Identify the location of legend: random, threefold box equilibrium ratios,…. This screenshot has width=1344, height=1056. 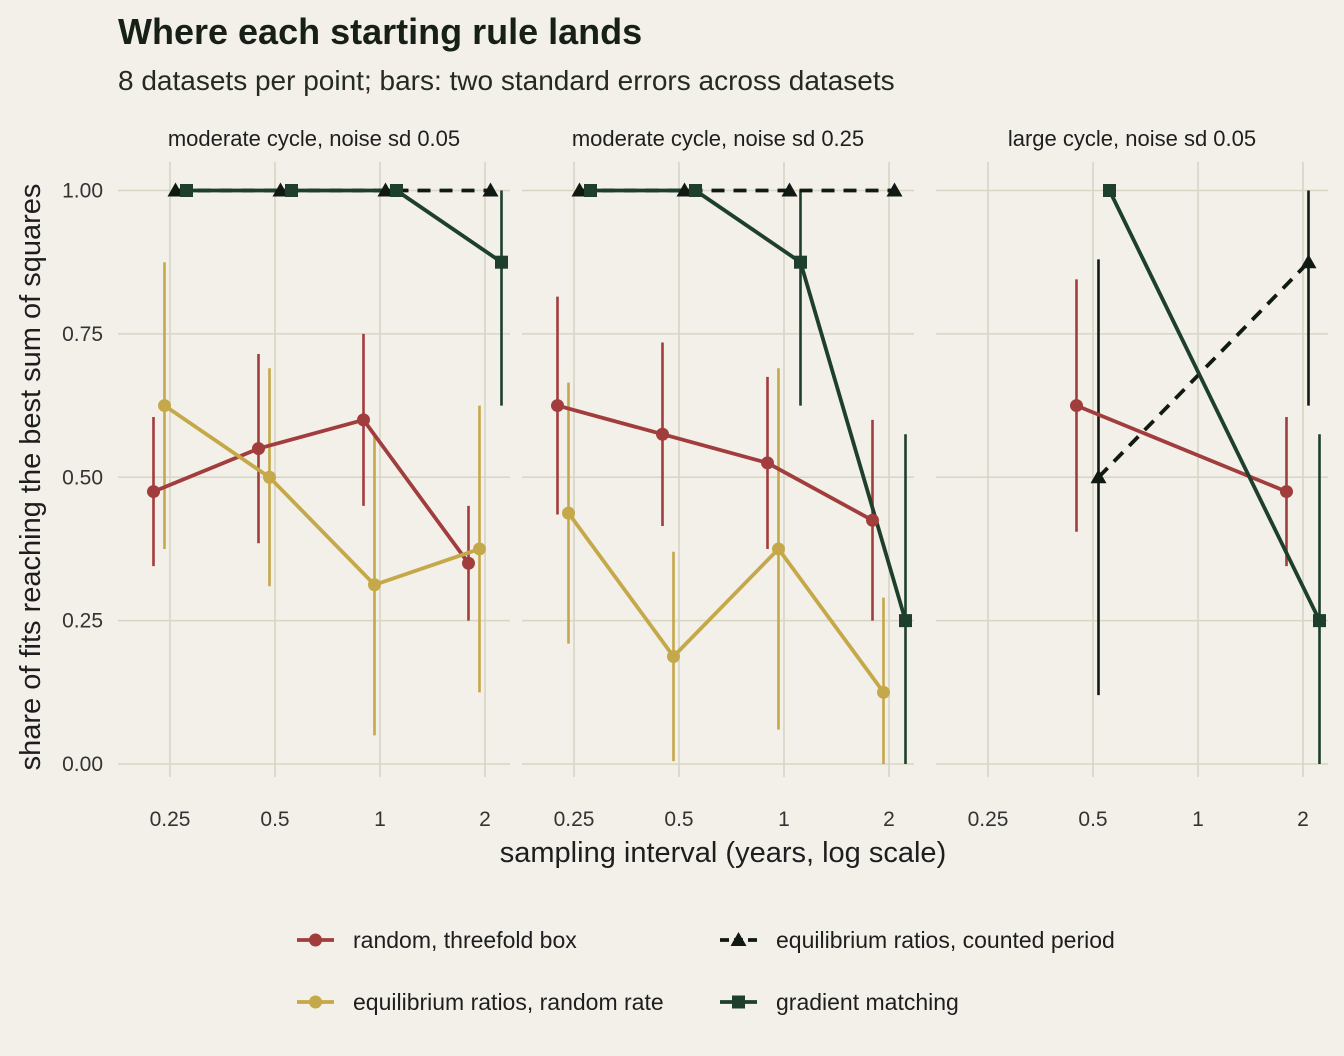
(706, 971).